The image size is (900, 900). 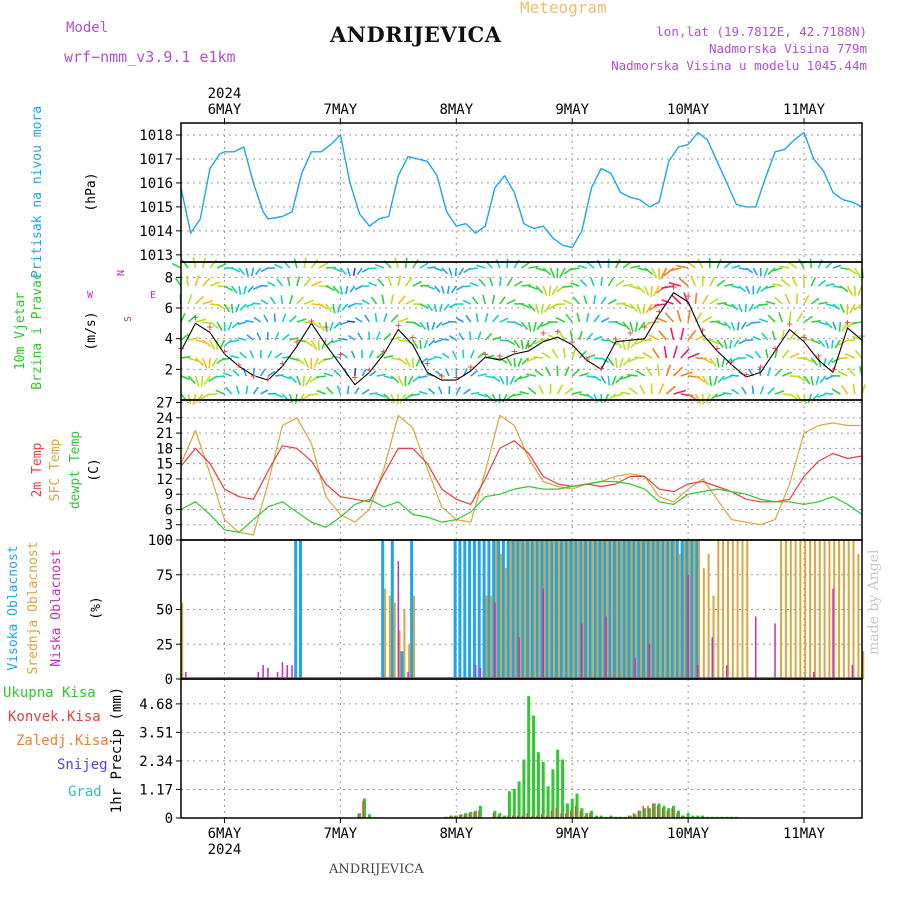 What do you see at coordinates (169, 309) in the screenshot?
I see `y-tick-label-wind: 6` at bounding box center [169, 309].